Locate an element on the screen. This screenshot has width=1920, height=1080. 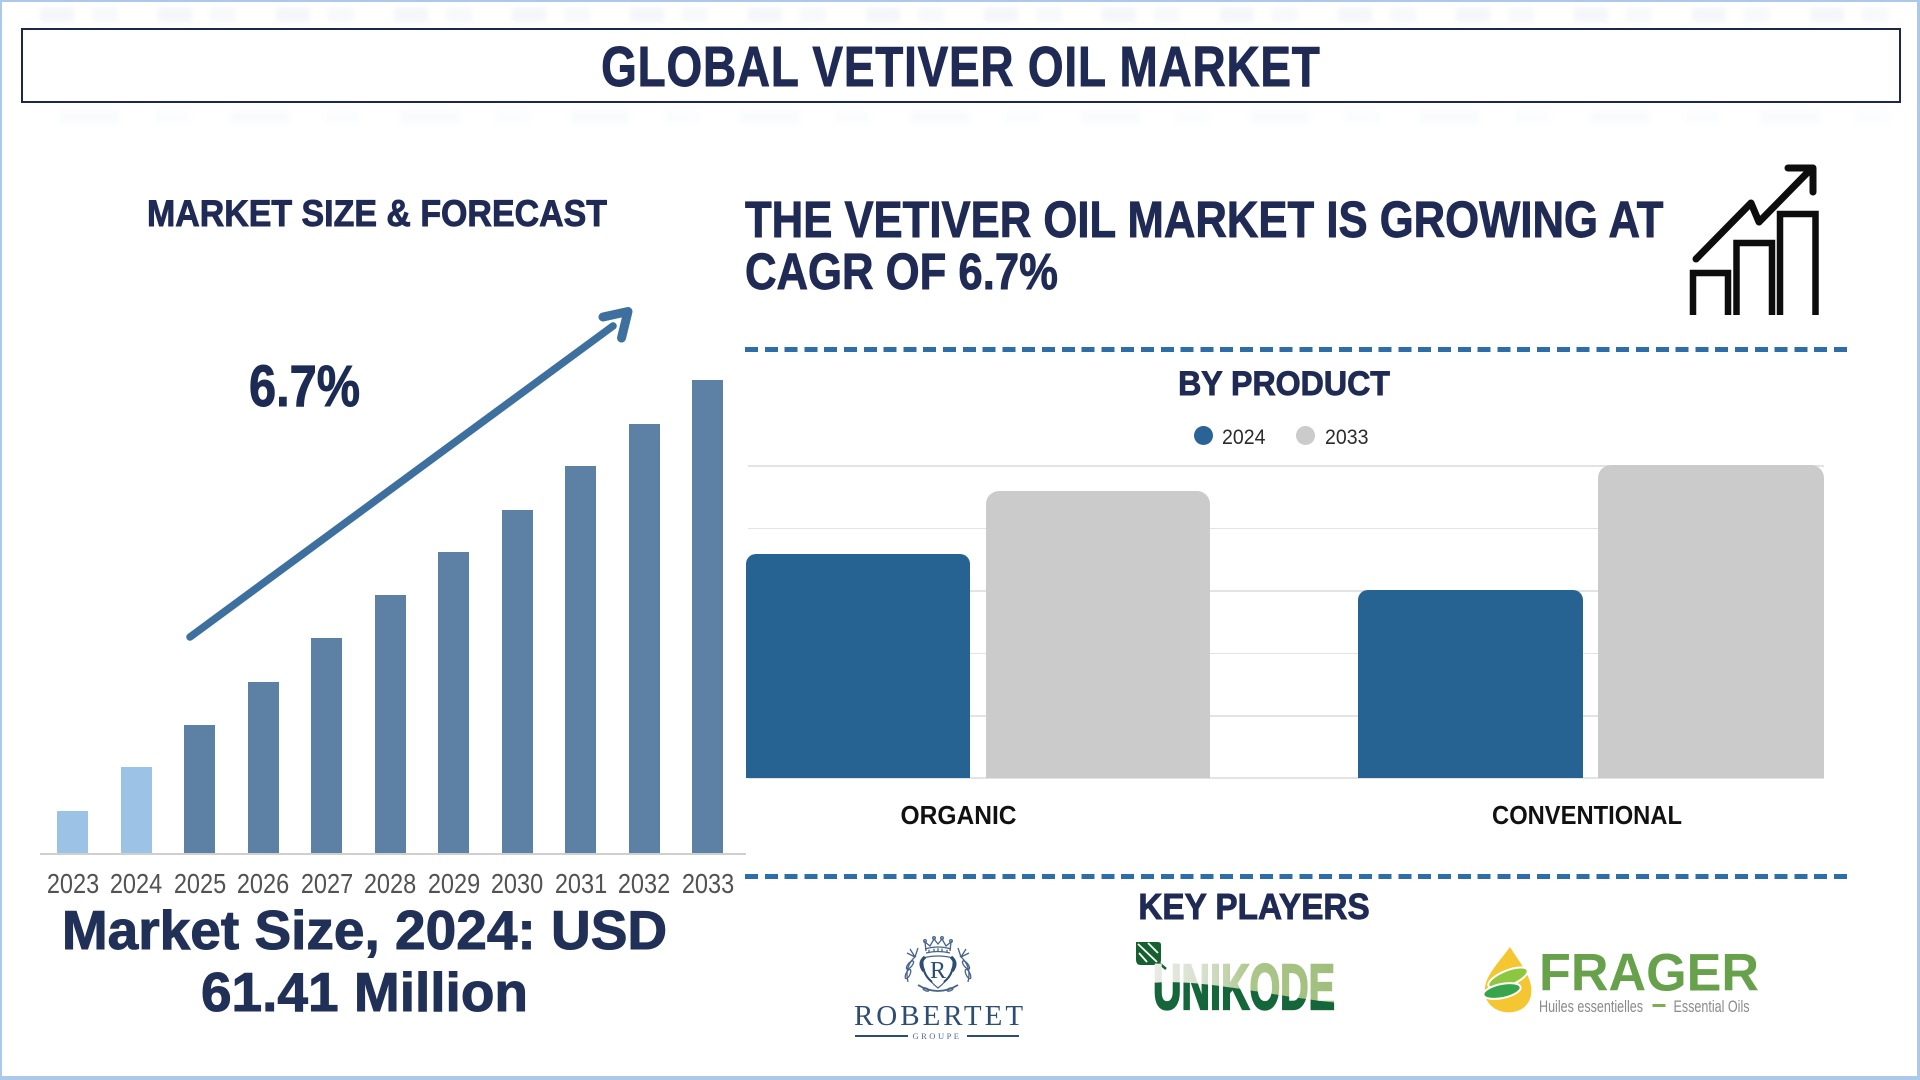
svg-text: Huiles essentielles is located at coordinates (1591, 1007).